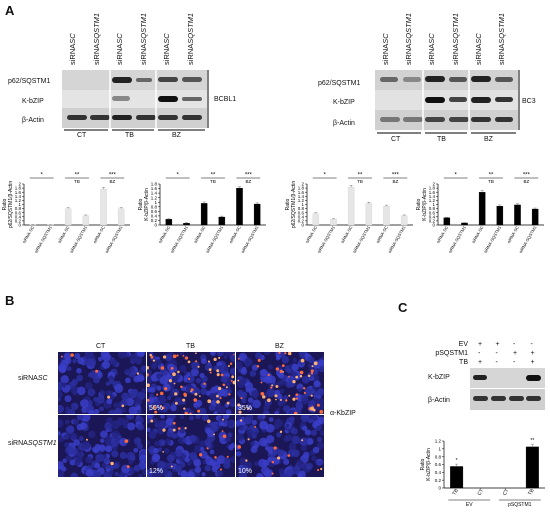 This screenshot has height=516, width=550. I want to click on condition-tb: TB, so click(129, 135).